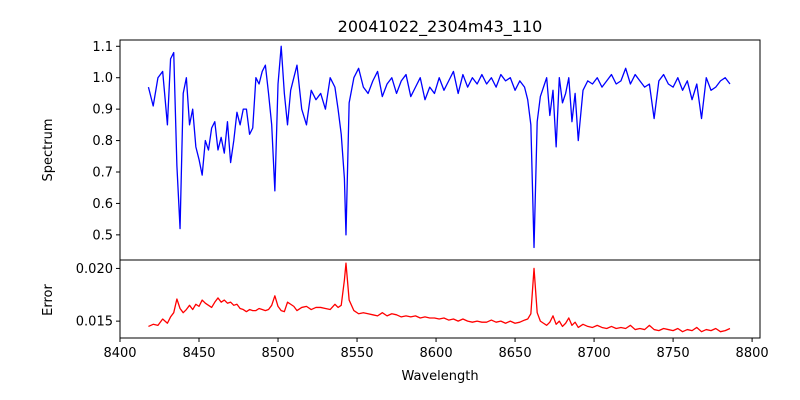  I want to click on spectrum-ylabel: Spectrum, so click(48, 150).